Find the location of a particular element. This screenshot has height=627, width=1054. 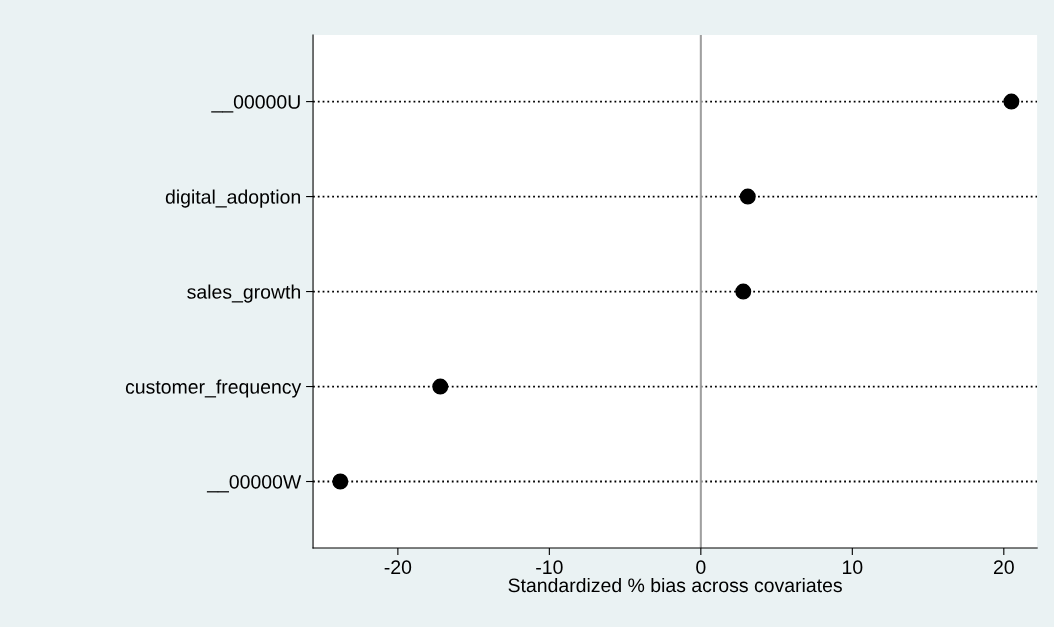

x-tick-label: 20 is located at coordinates (1003, 567).